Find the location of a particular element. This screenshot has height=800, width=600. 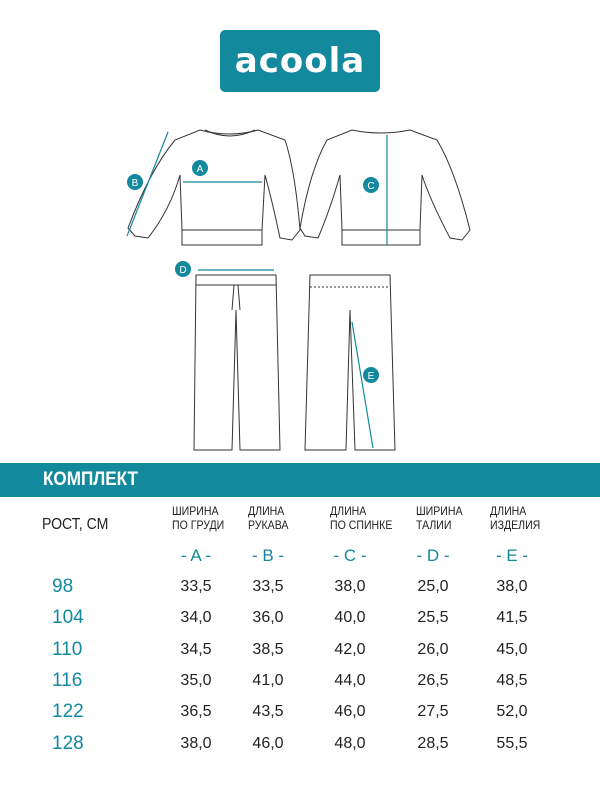

column-header-a: ШИРИНА ПО ГРУДИ is located at coordinates (198, 518).